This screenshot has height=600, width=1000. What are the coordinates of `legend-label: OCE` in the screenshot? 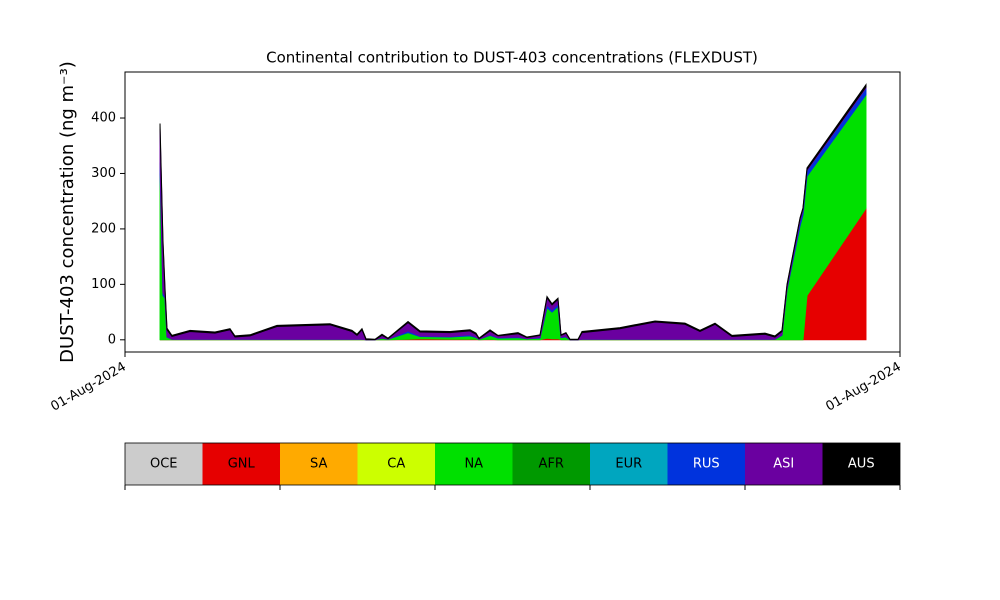 It's located at (164, 464).